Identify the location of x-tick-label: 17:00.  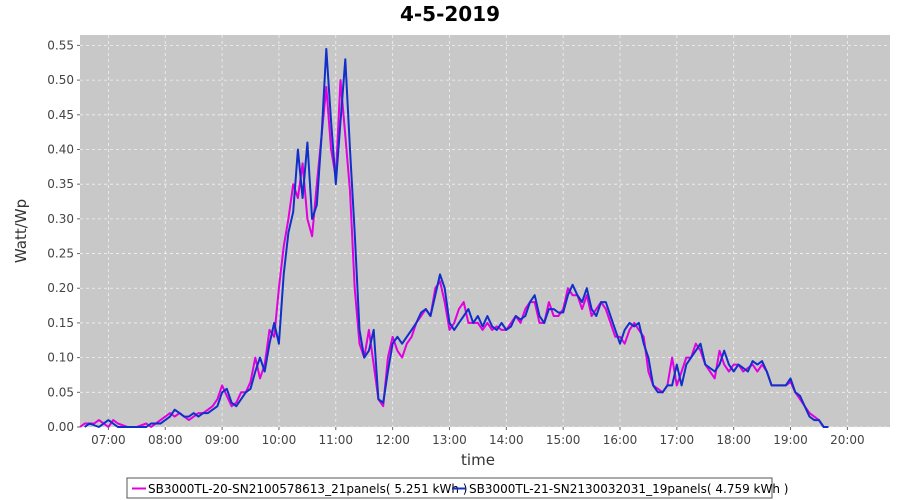
(677, 440).